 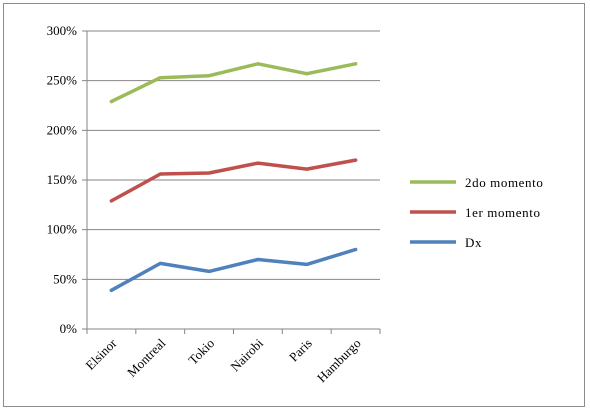 I want to click on legend-label: 1er momento, so click(x=503, y=212).